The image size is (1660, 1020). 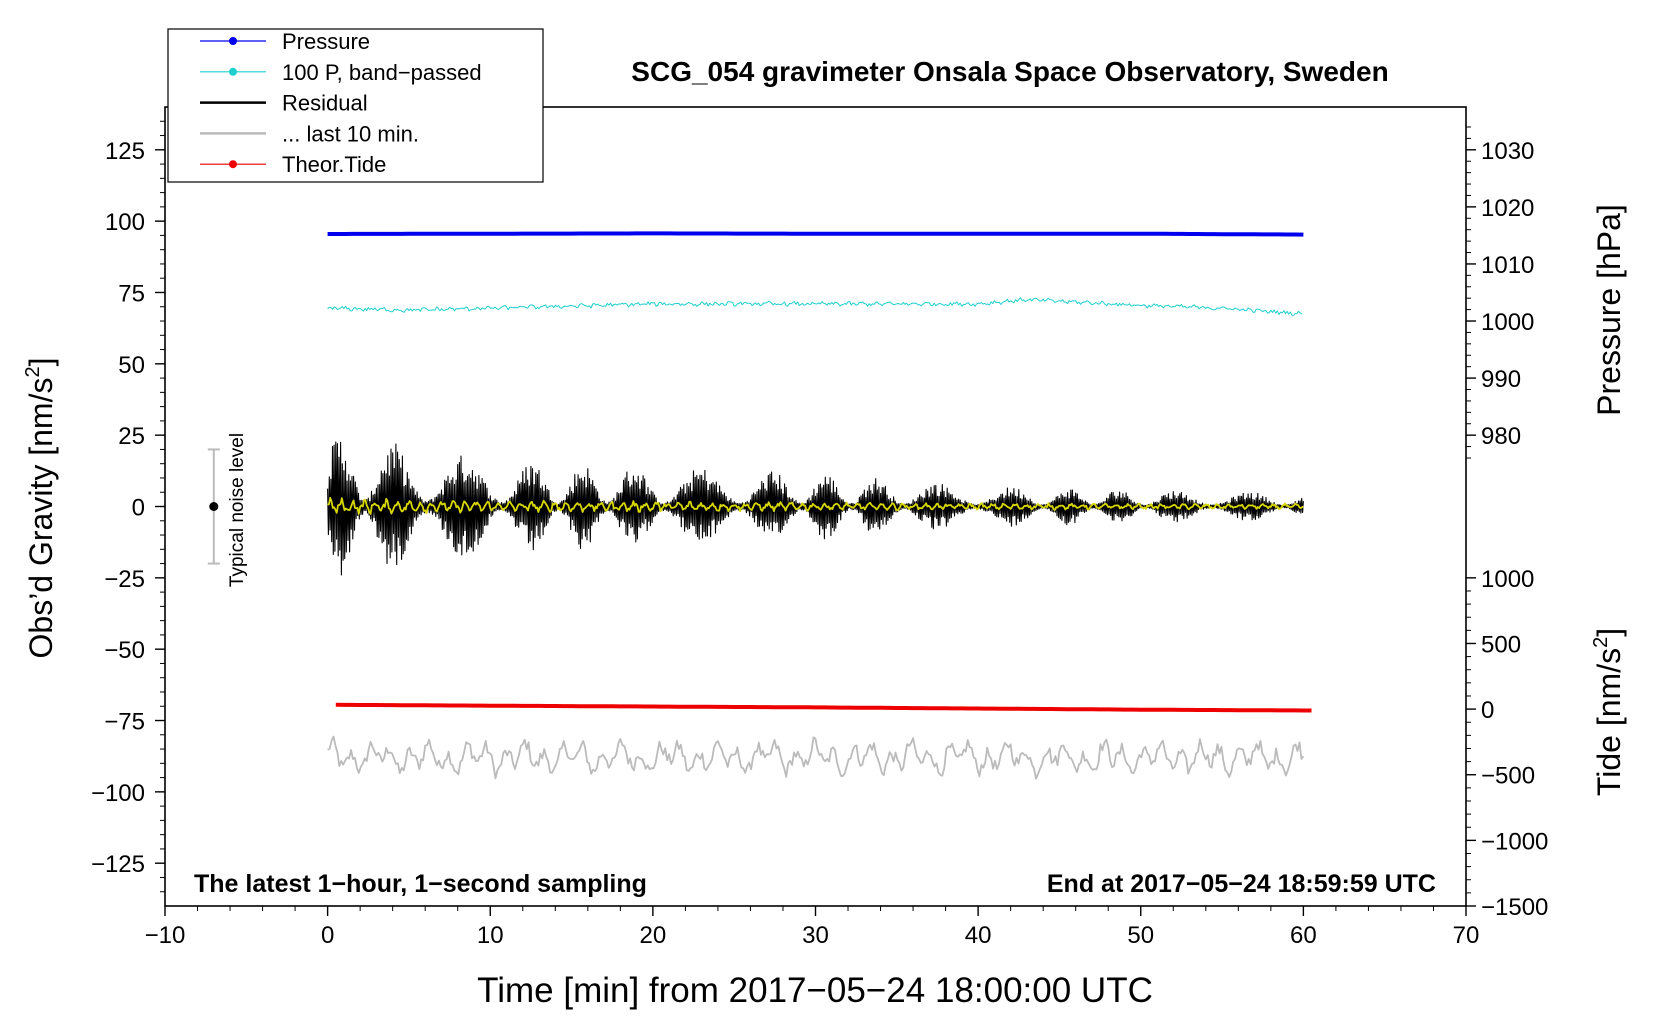 What do you see at coordinates (1507, 151) in the screenshot?
I see `pressure-tick-label: 1030` at bounding box center [1507, 151].